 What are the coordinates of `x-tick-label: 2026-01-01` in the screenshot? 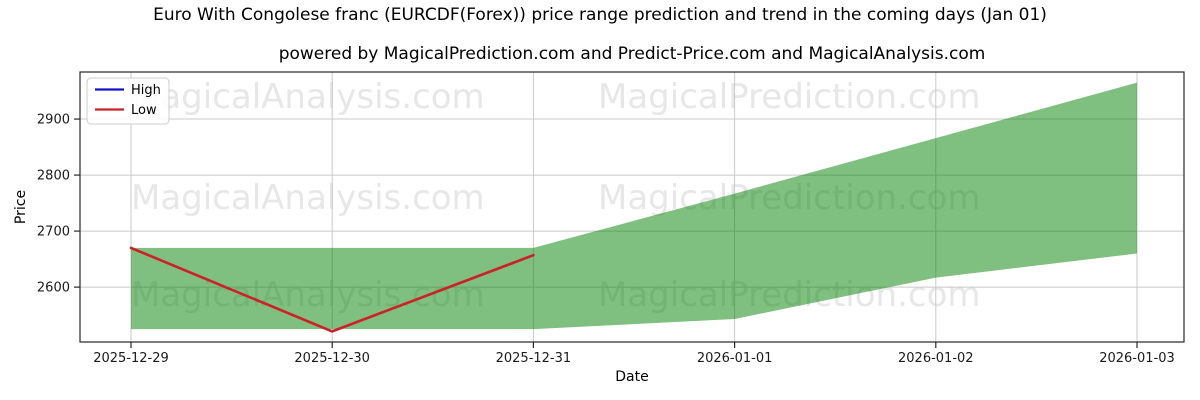 It's located at (735, 358).